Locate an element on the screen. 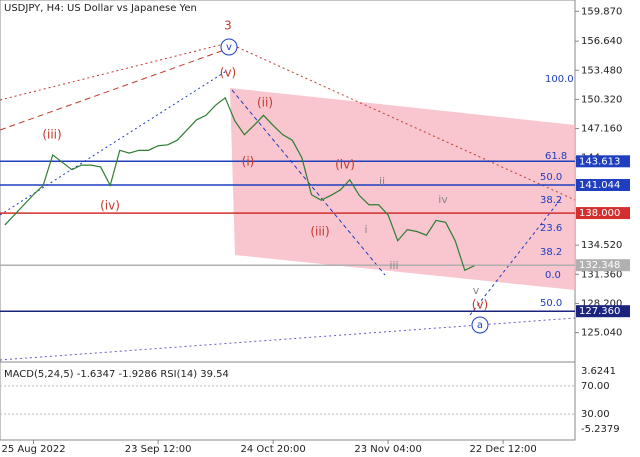 The width and height of the screenshot is (640, 457). wave-label-minor: i is located at coordinates (365, 229).